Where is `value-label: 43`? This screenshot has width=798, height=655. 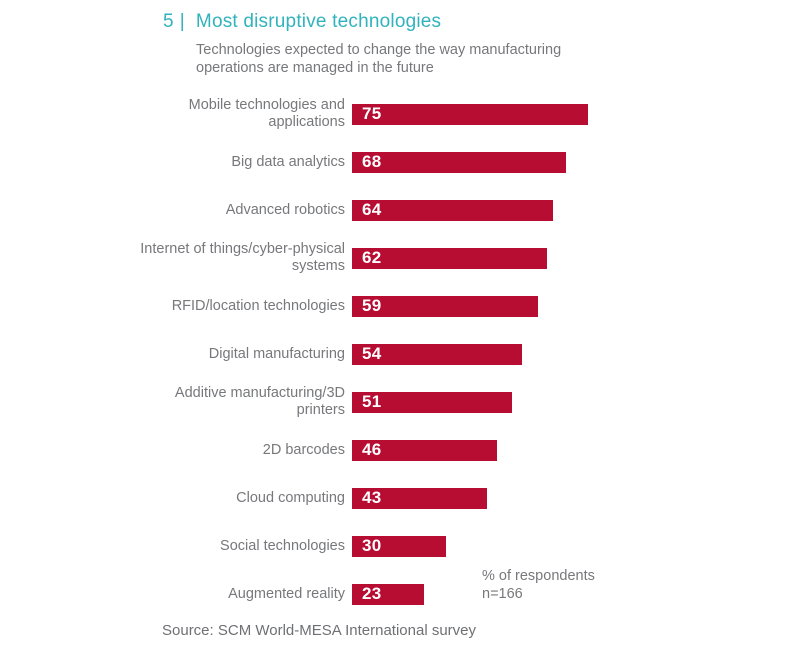 value-label: 43 is located at coordinates (372, 497).